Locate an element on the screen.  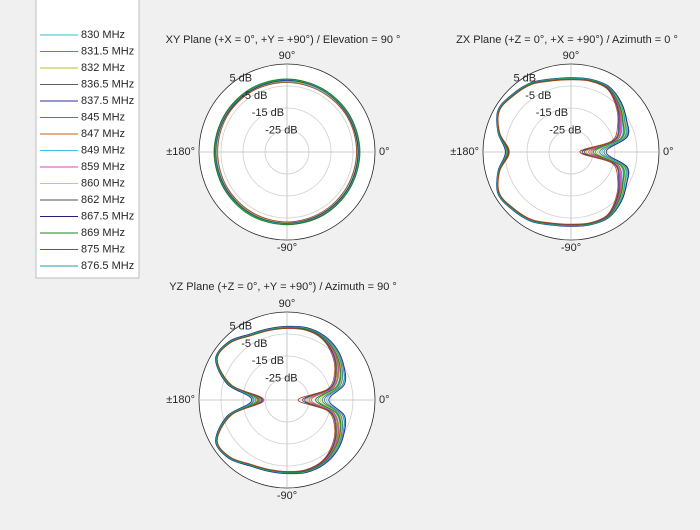
legend-label: 867.5 MHz is located at coordinates (107, 216).